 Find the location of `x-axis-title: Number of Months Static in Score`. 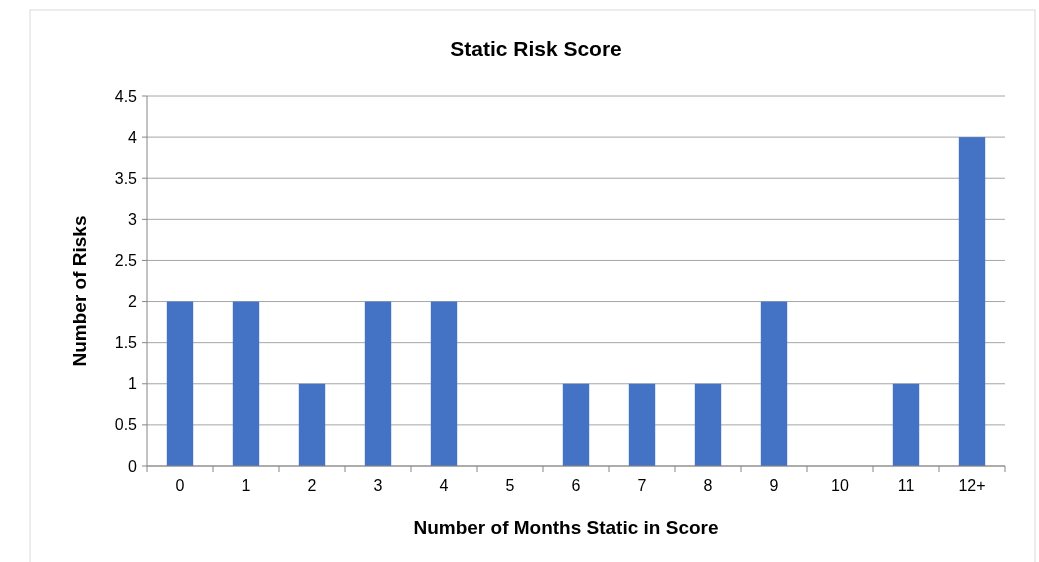

x-axis-title: Number of Months Static in Score is located at coordinates (566, 527).